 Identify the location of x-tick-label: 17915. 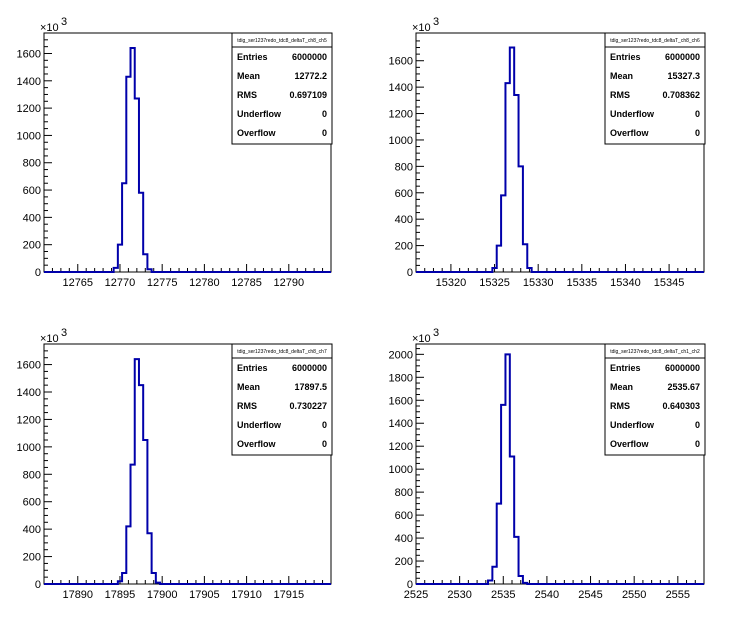
(288, 595).